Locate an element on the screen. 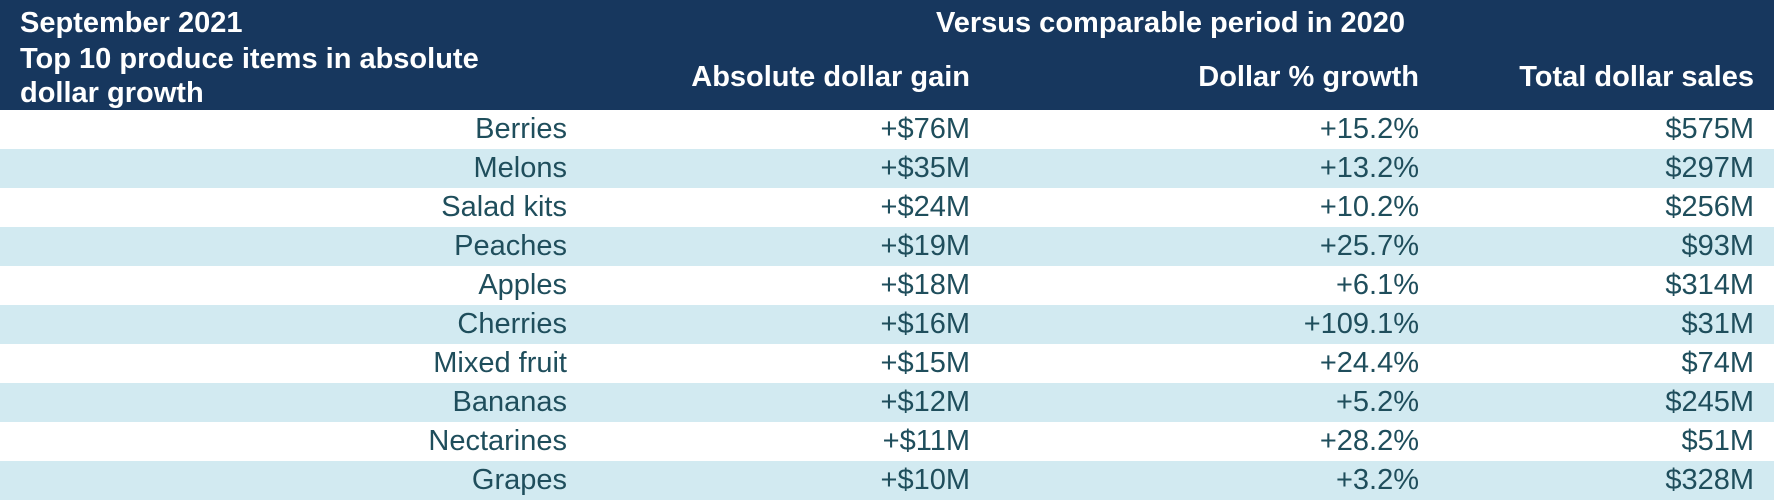  absolute-dollar-gain-cell: +$35M is located at coordinates (925, 168).